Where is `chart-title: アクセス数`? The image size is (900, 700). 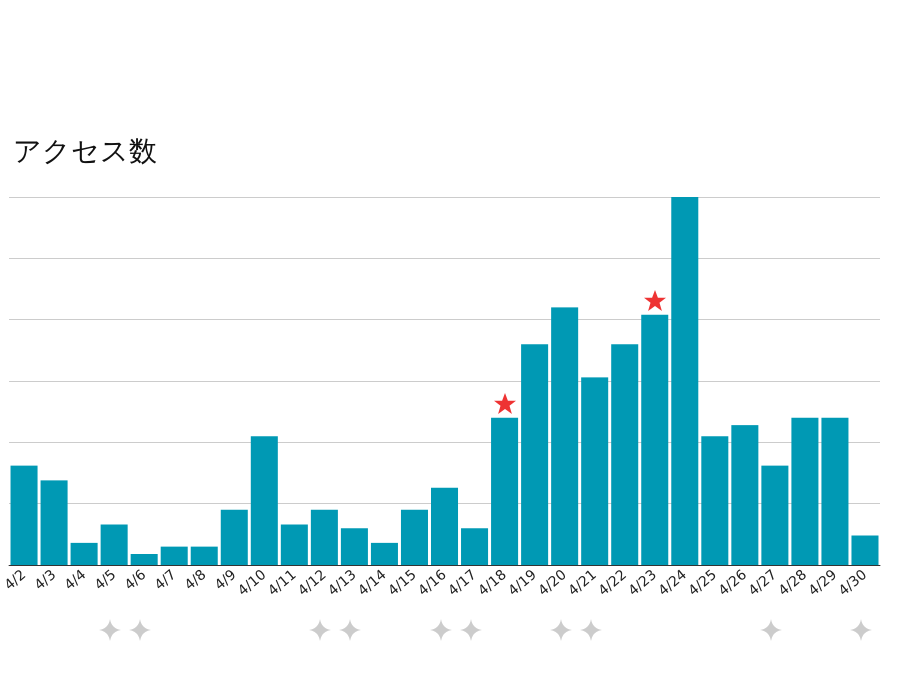 chart-title: アクセス数 is located at coordinates (85, 151).